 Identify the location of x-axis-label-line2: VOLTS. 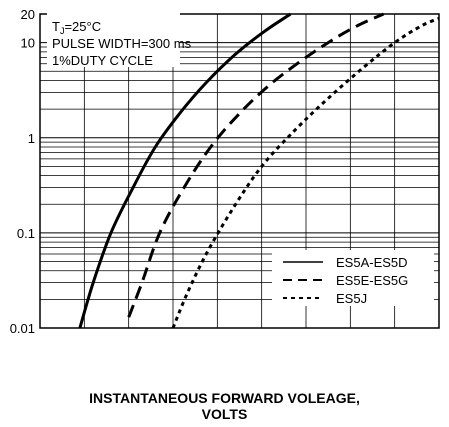
(224, 414).